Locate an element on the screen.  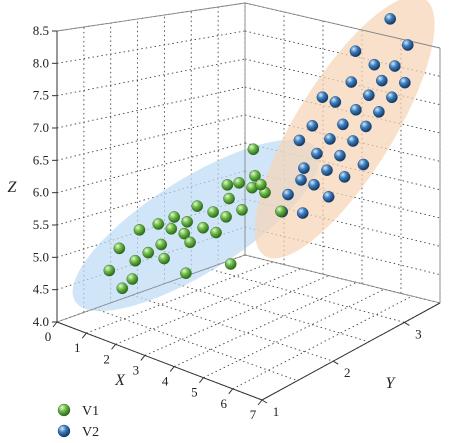
x-axis-label: X is located at coordinates (120, 380).